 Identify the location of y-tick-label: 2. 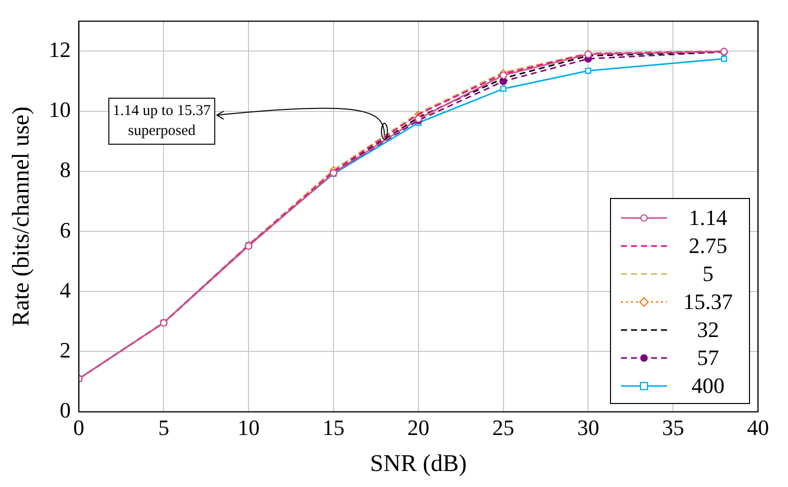
(65, 349).